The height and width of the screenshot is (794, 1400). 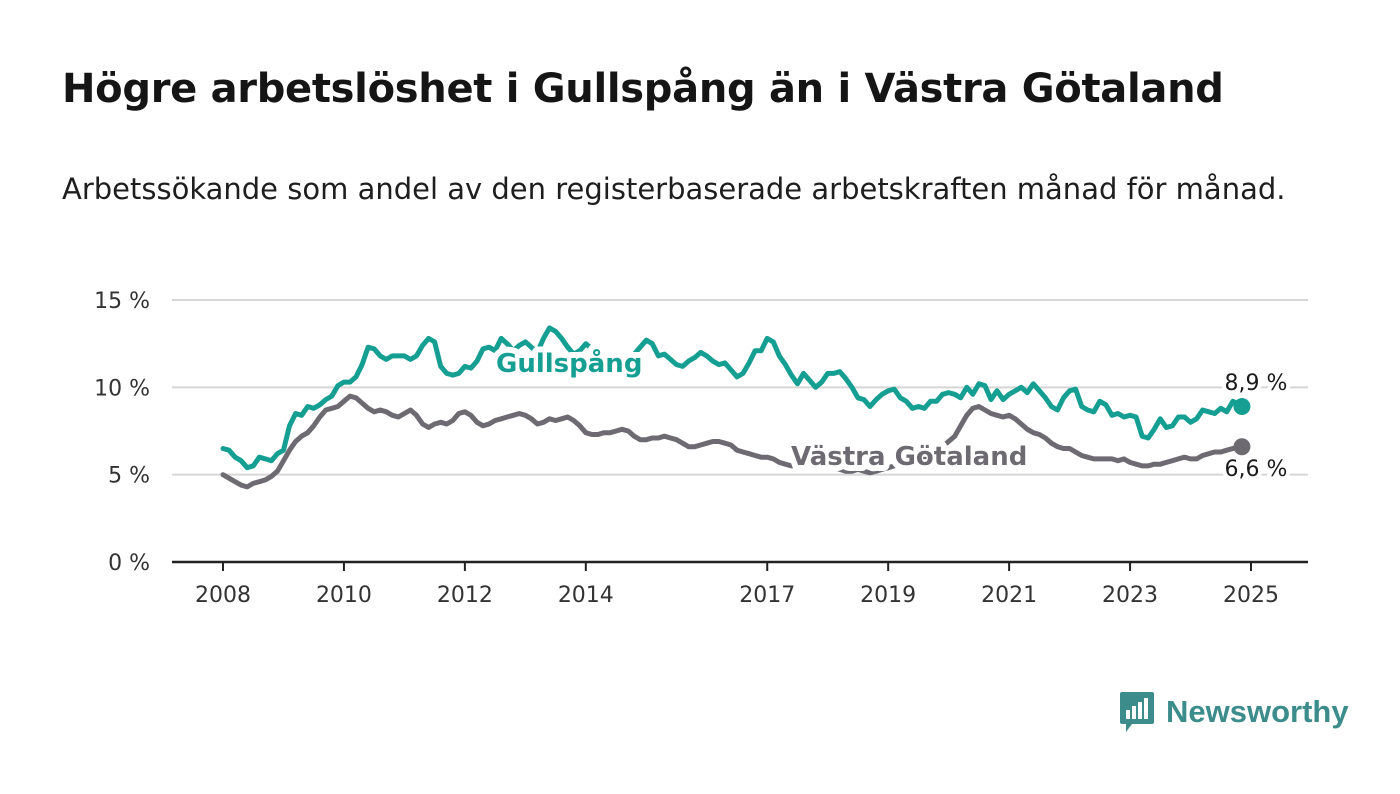 I want to click on x-tick-label: 2014, so click(x=586, y=595).